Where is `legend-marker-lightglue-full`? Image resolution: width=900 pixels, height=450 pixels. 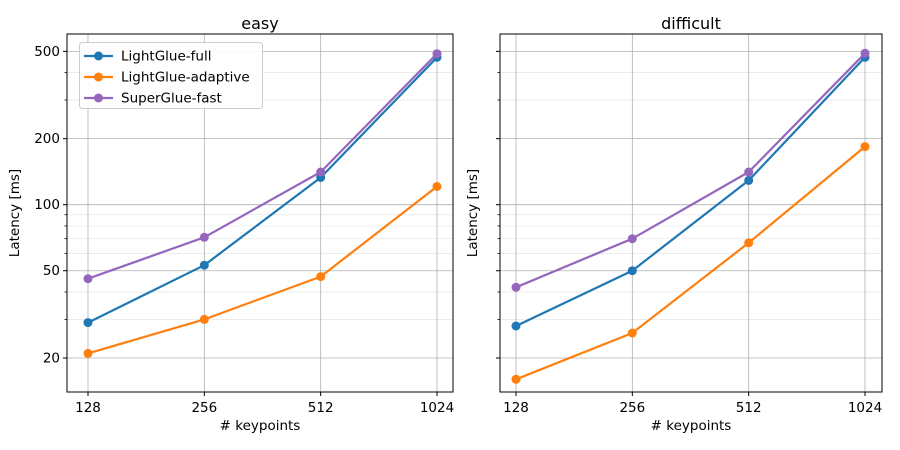 legend-marker-lightglue-full is located at coordinates (98, 56).